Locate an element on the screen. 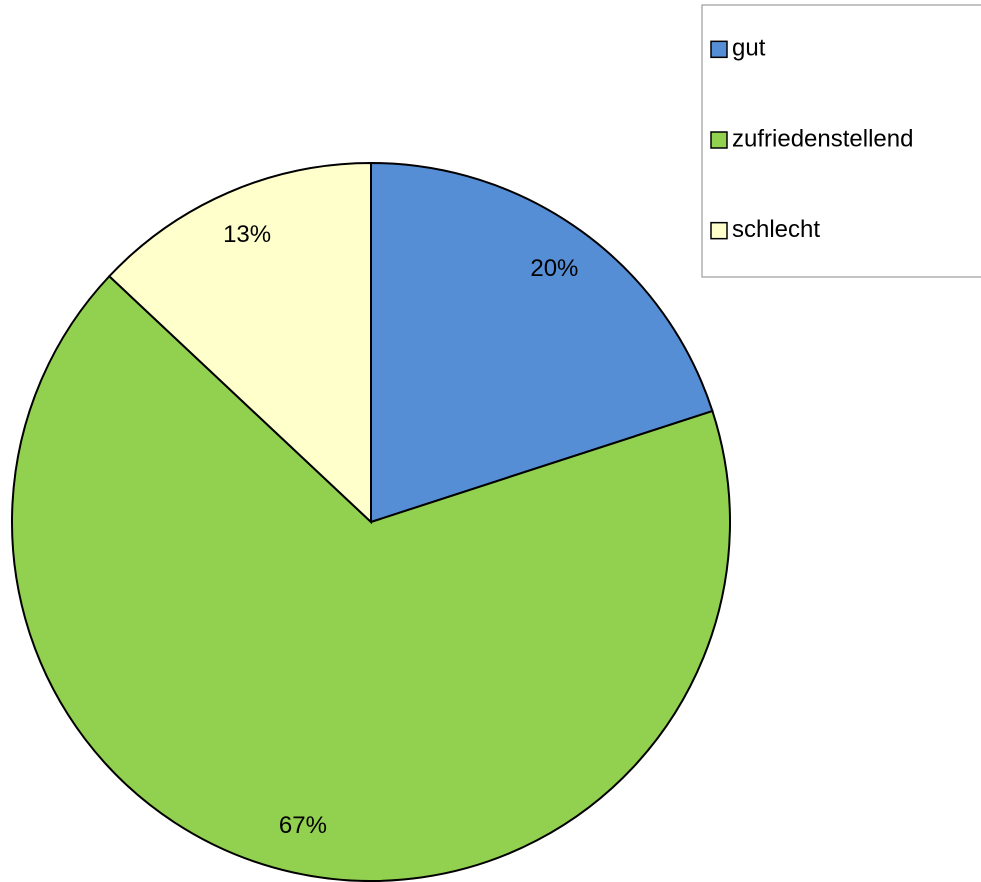 The height and width of the screenshot is (882, 981). data-label: 13% is located at coordinates (247, 234).